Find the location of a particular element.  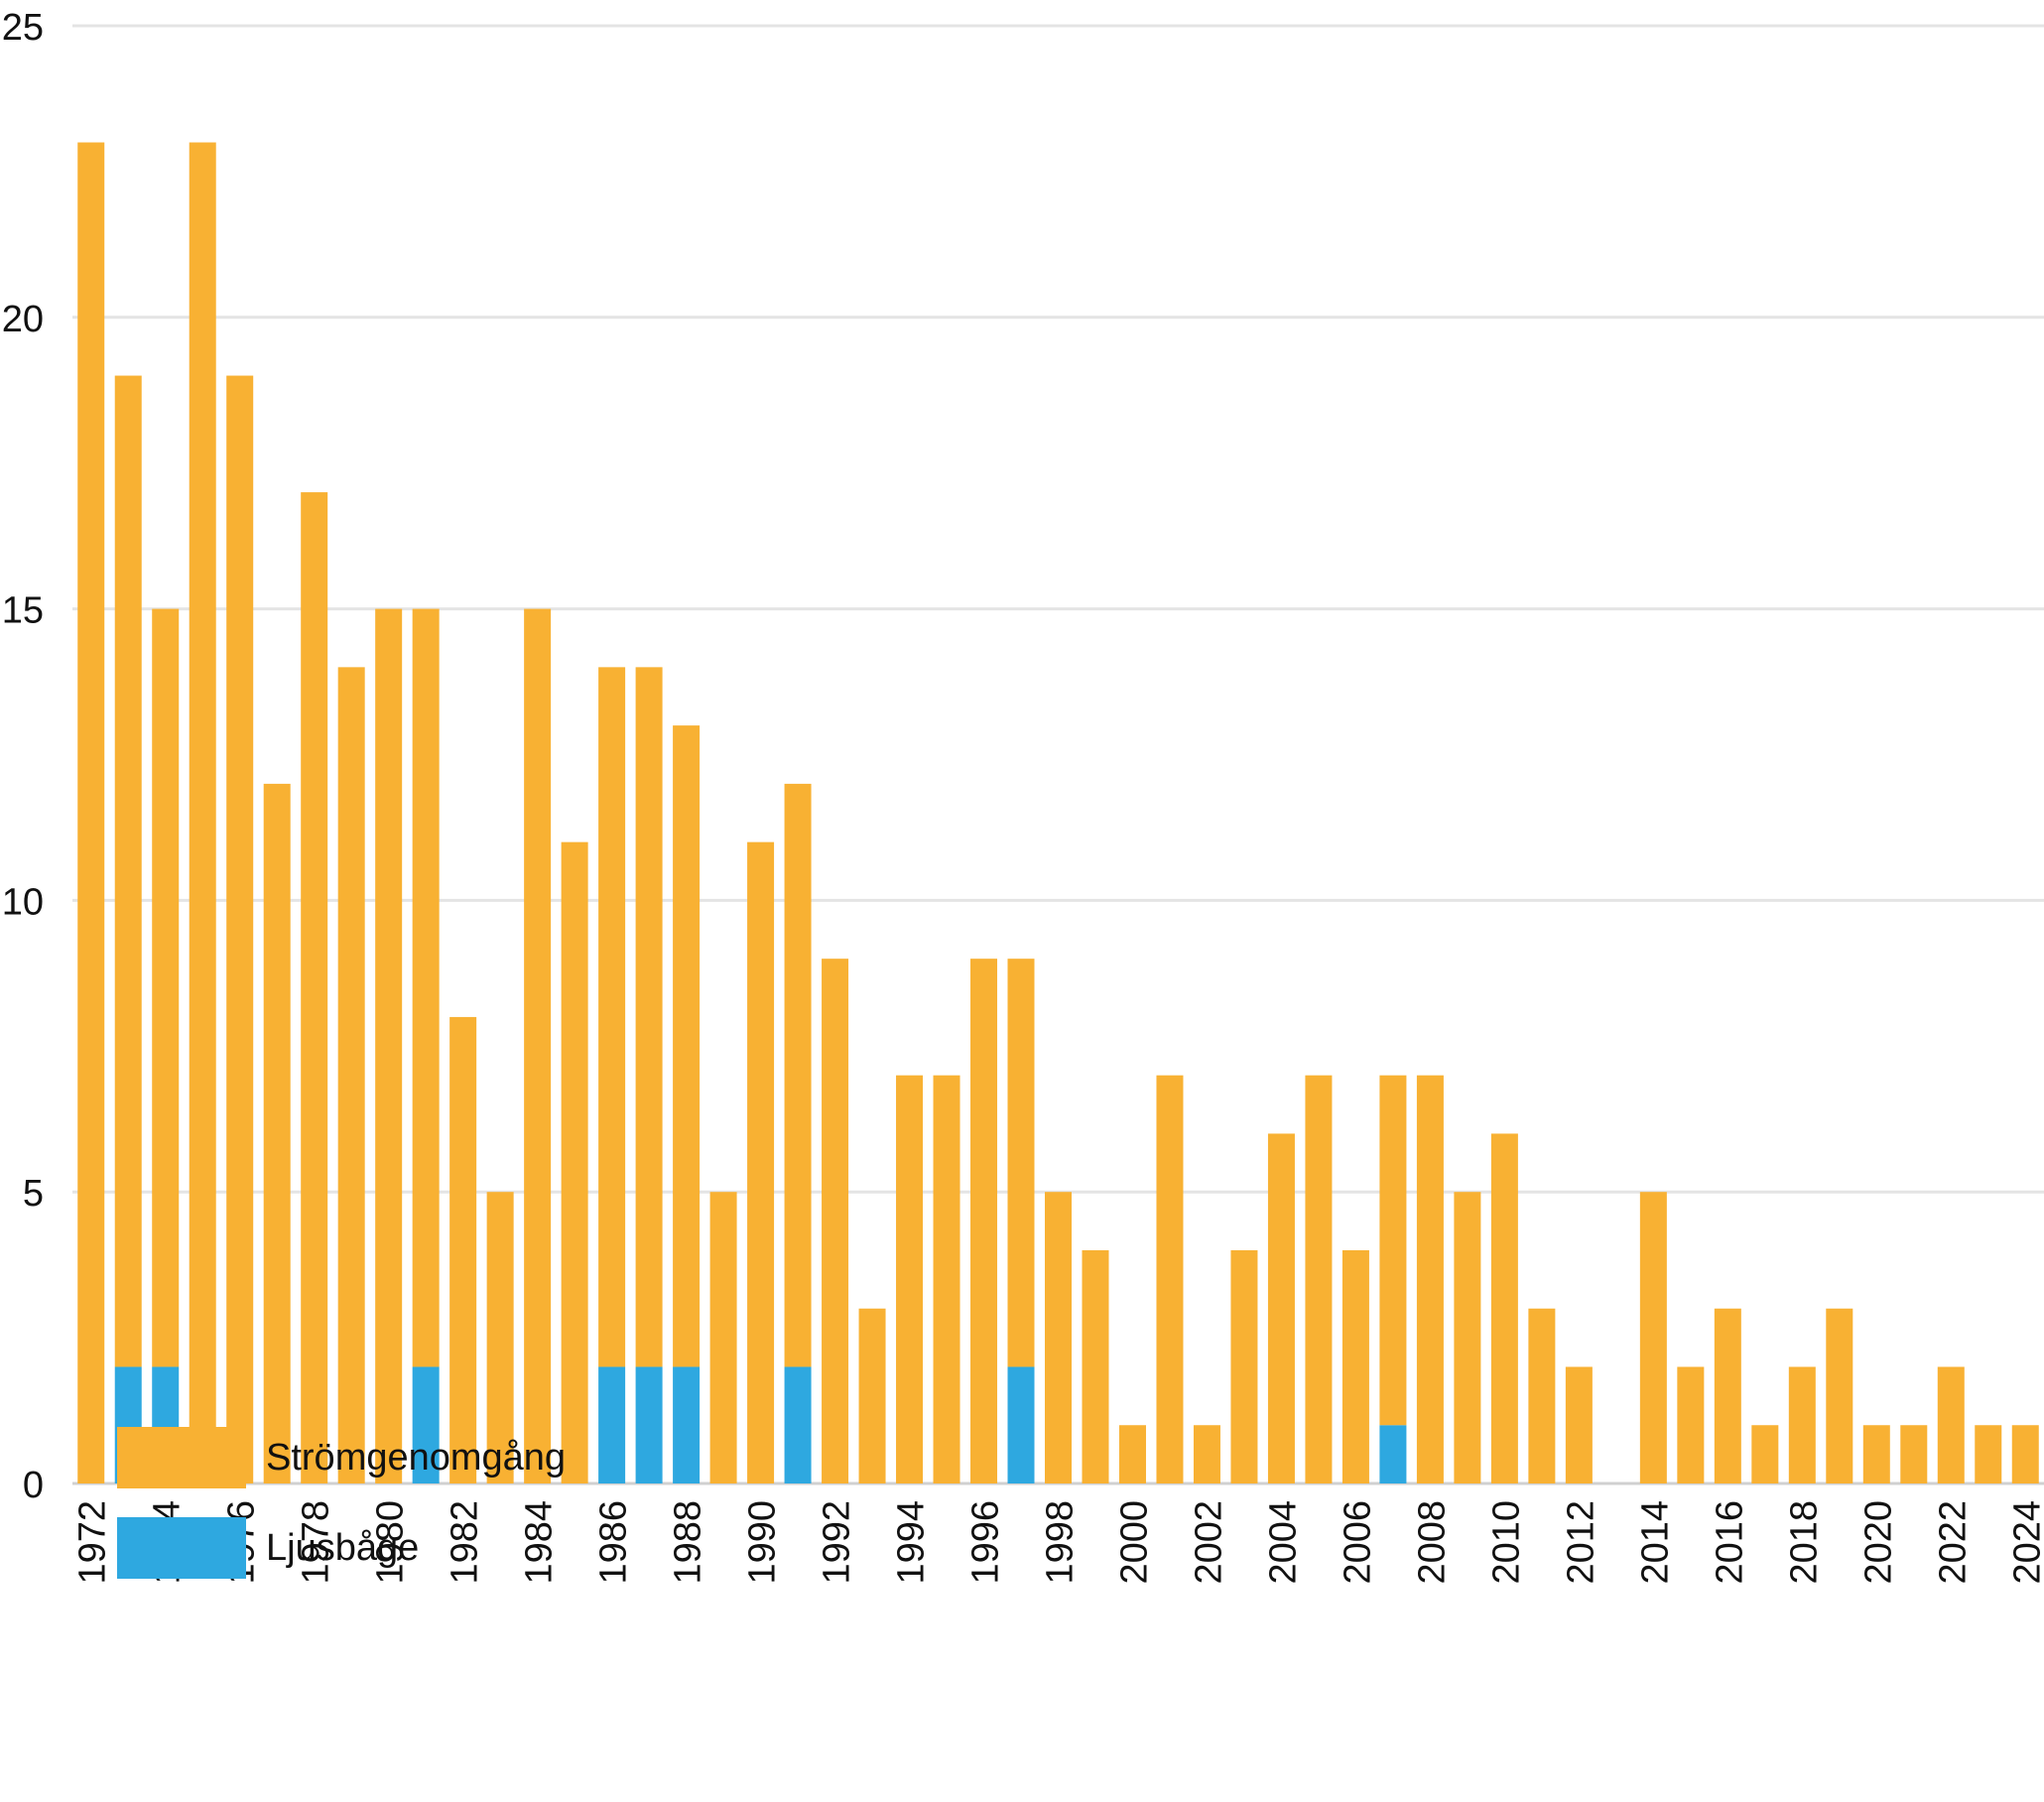

y-tick-label-20: 20 is located at coordinates (23, 319).